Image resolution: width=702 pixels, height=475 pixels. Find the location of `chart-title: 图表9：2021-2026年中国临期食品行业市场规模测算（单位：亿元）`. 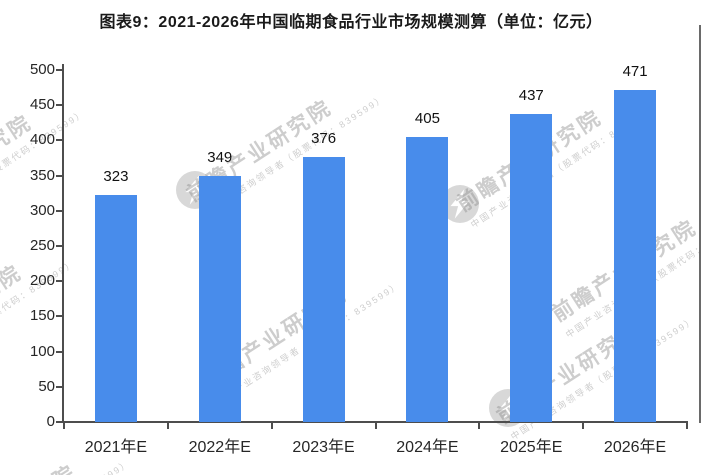

chart-title: 图表9：2021-2026年中国临期食品行业市场规模测算（单位：亿元） is located at coordinates (351, 22).